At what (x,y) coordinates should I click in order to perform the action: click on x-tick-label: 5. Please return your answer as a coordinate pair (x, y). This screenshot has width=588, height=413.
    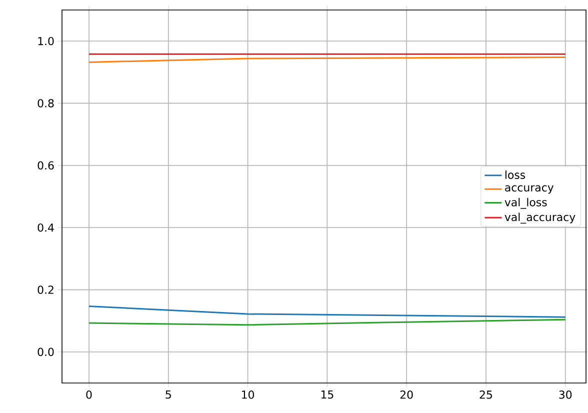
    Looking at the image, I should click on (168, 394).